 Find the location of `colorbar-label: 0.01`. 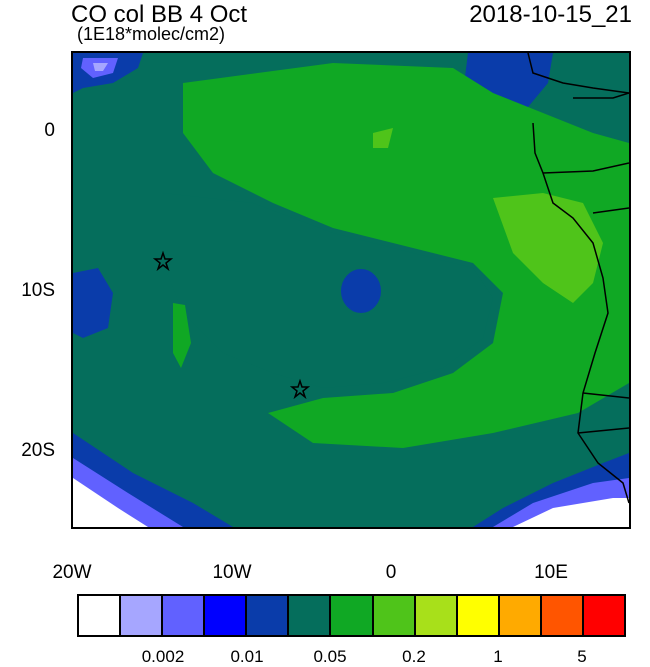

colorbar-label: 0.01 is located at coordinates (247, 656).